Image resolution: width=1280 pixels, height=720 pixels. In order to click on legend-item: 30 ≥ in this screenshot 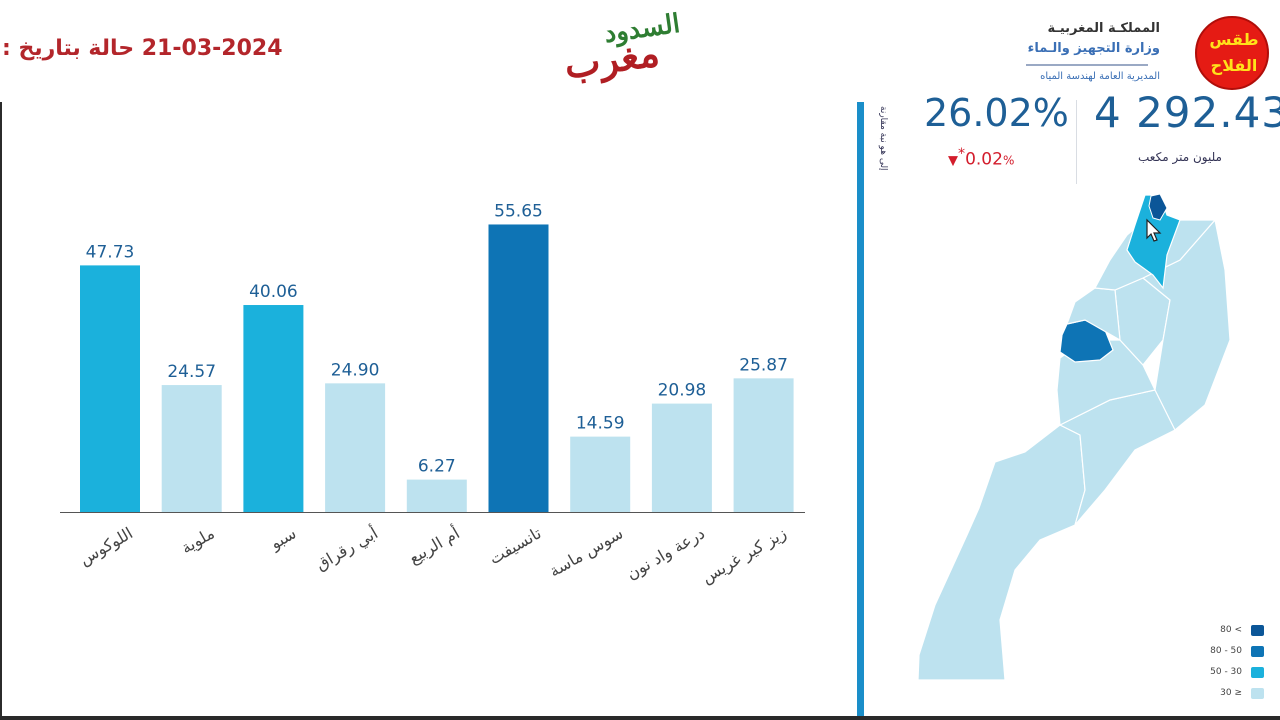, I will do `click(1235, 695)`.